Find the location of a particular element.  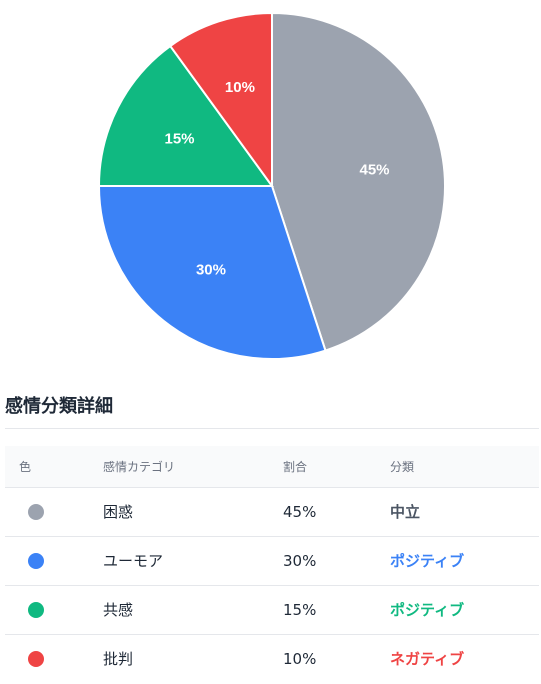

pie-slice-label-0: 45% is located at coordinates (375, 169).